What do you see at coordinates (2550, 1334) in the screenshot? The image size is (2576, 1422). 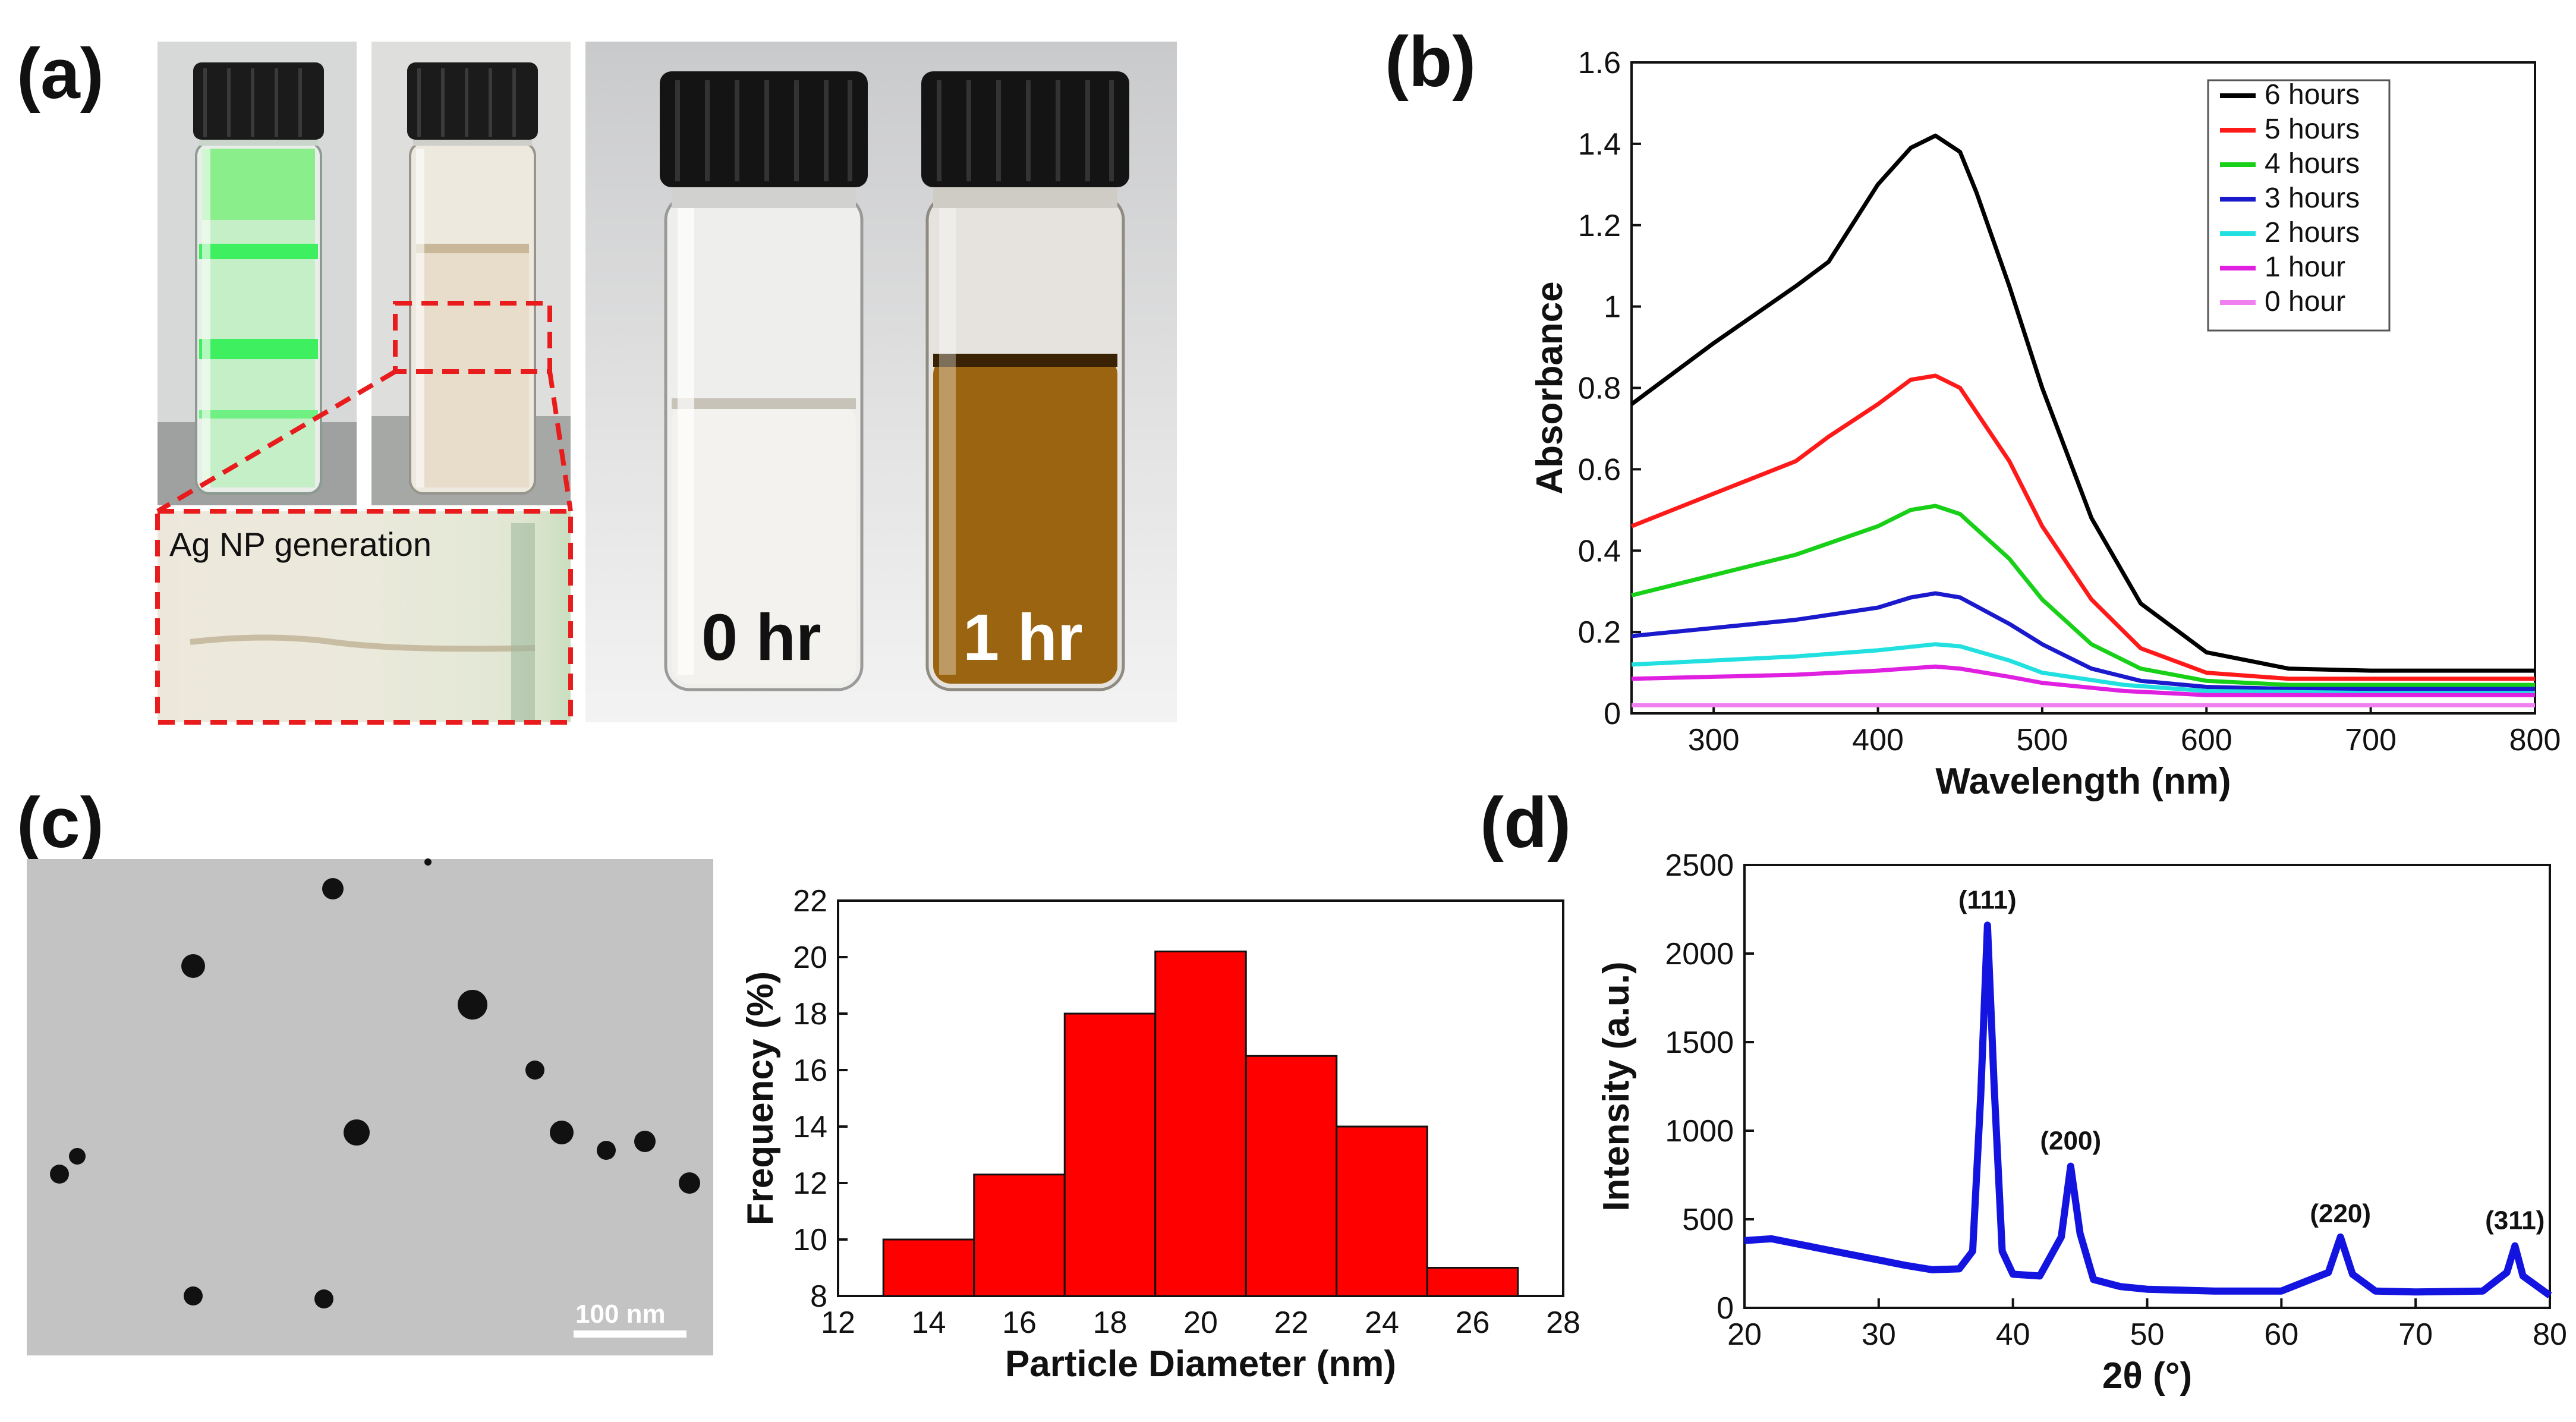 I see `chart-d-x-tick-label: 80` at bounding box center [2550, 1334].